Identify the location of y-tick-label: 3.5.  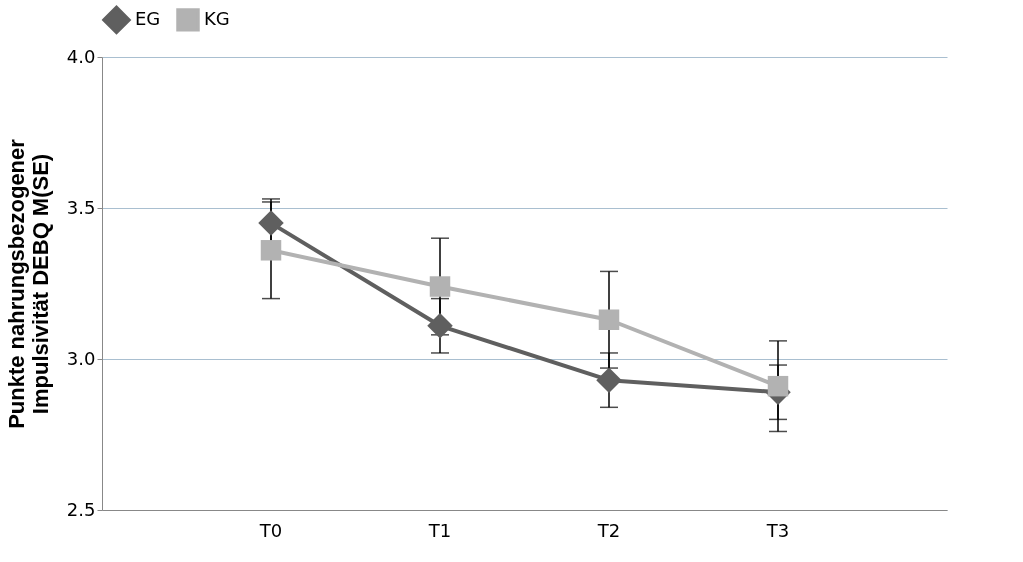
(81, 207).